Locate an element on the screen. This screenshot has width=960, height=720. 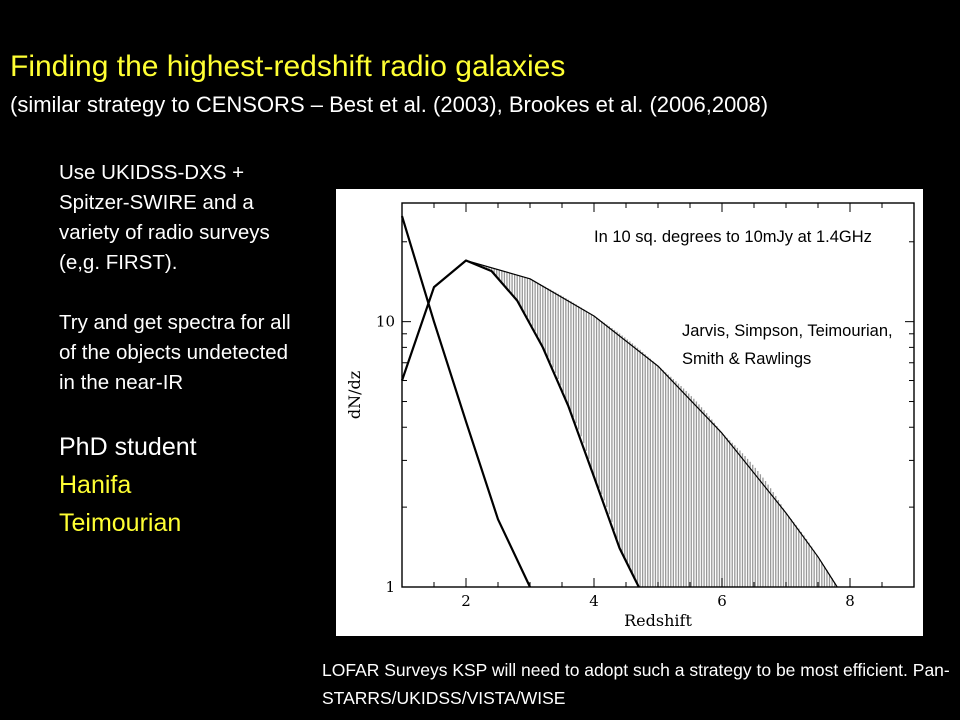
y-axis-label: dN/dz is located at coordinates (354, 395).